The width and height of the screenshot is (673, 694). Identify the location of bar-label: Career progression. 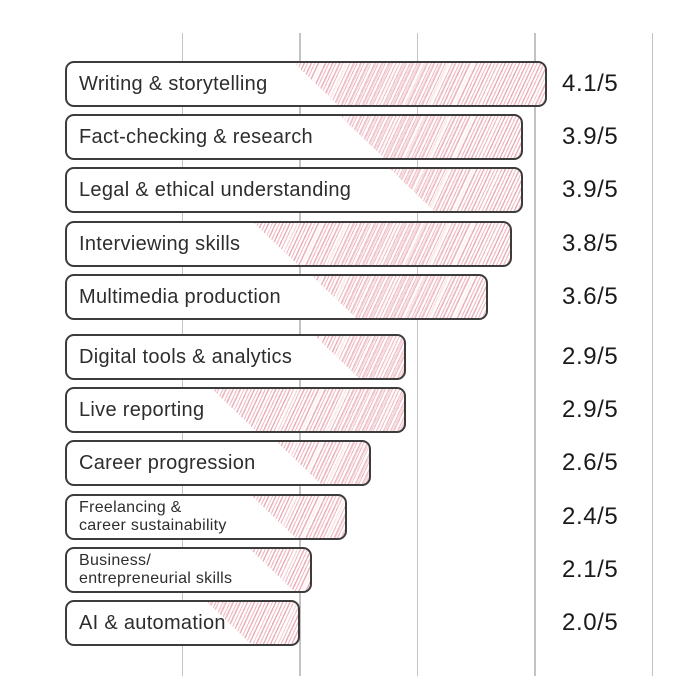
(161, 462).